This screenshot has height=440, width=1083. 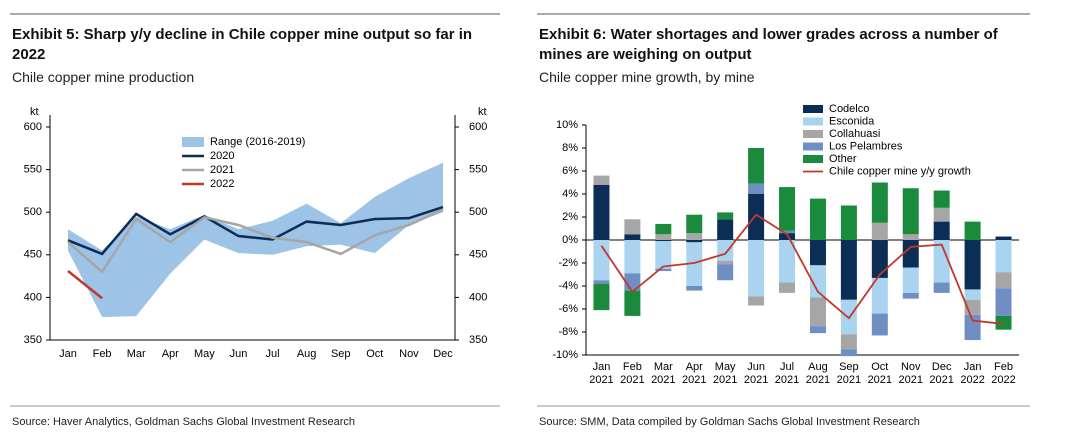 What do you see at coordinates (478, 297) in the screenshot?
I see `y2-tick-label: 400` at bounding box center [478, 297].